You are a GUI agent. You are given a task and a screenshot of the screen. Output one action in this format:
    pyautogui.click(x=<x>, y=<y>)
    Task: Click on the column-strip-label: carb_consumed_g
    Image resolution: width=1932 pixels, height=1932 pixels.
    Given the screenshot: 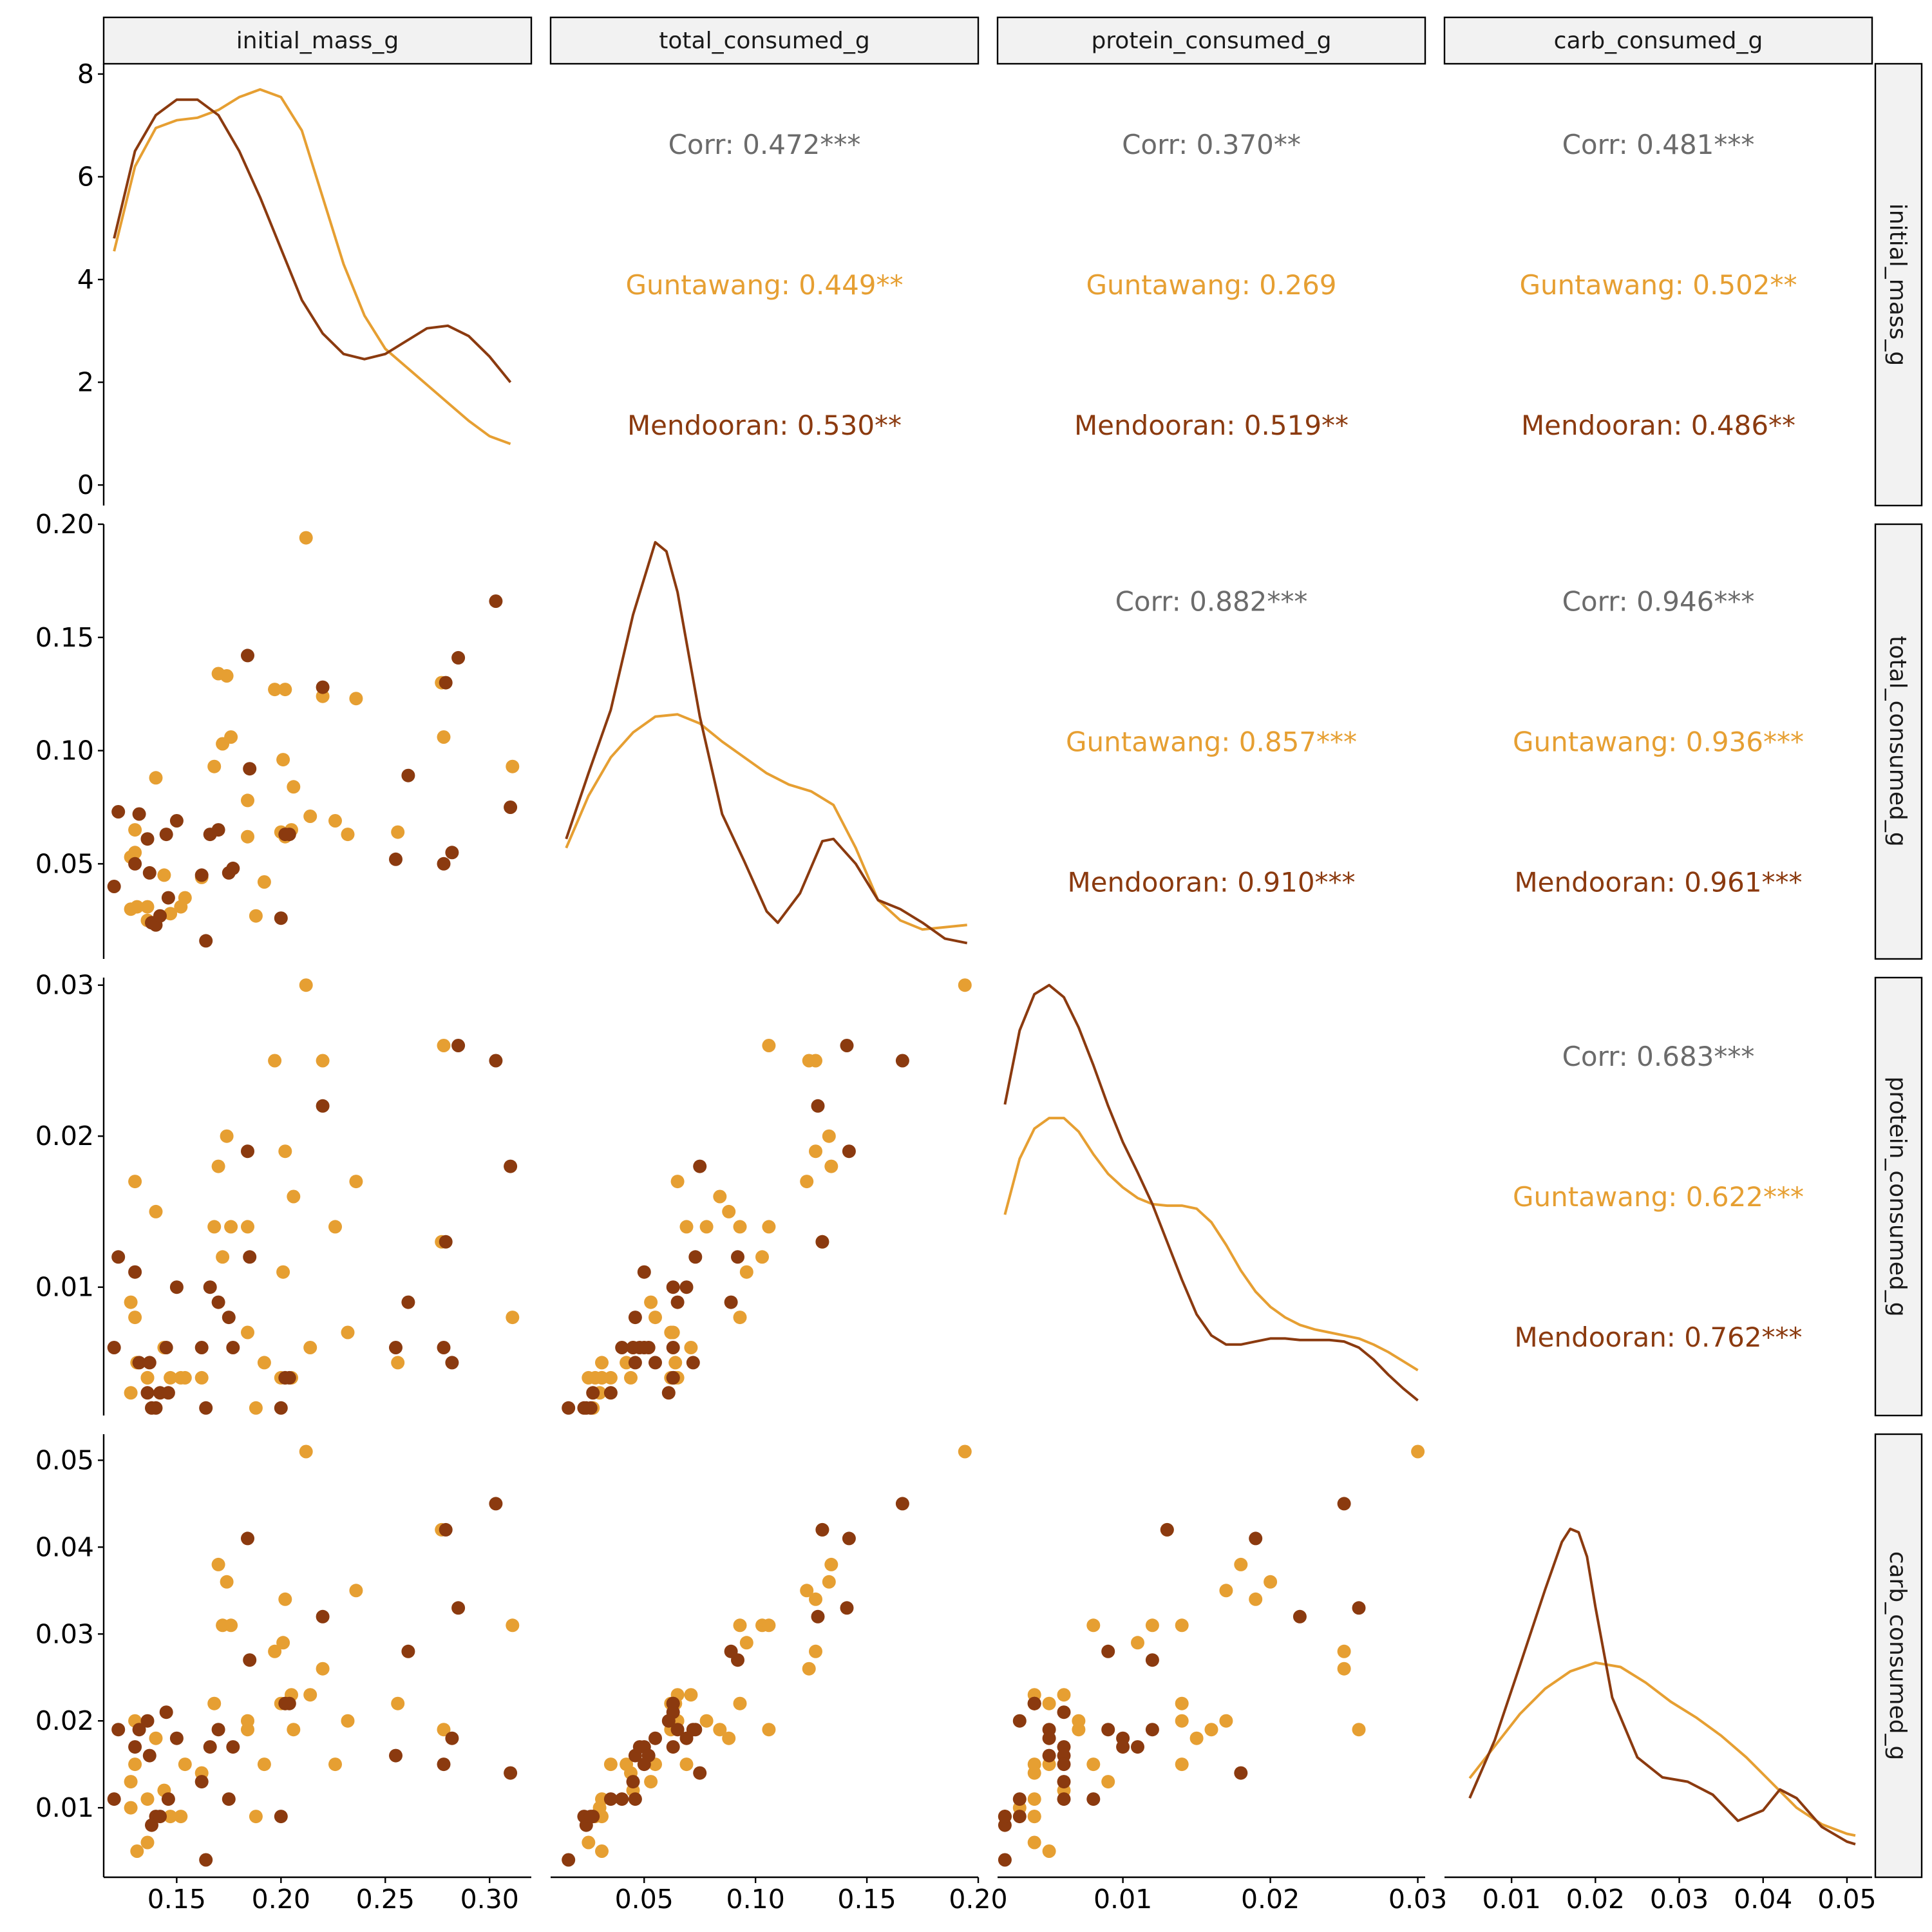 What is the action you would take?
    pyautogui.click(x=1659, y=41)
    